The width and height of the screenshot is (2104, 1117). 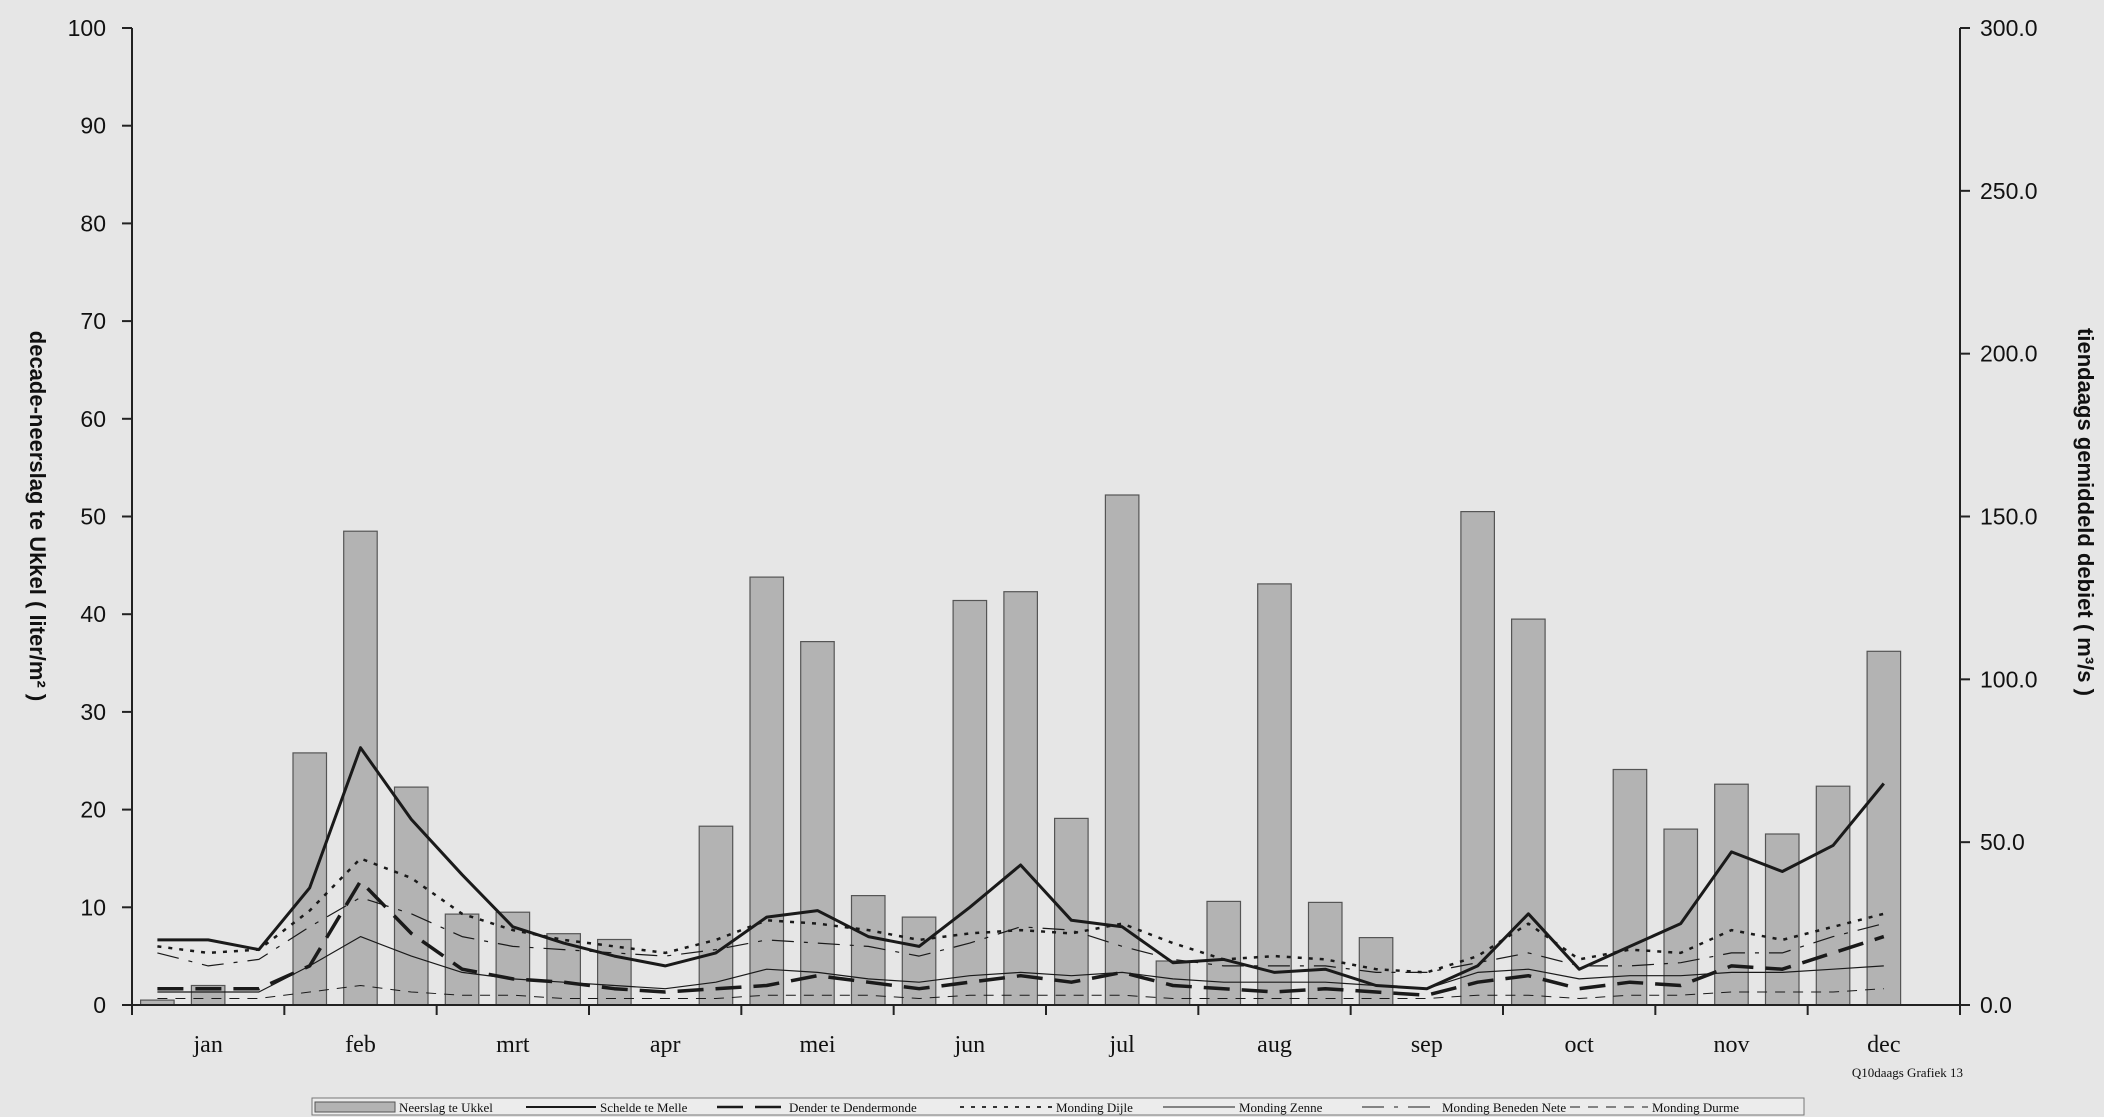 I want to click on left-tick-label: 80, so click(x=93, y=223).